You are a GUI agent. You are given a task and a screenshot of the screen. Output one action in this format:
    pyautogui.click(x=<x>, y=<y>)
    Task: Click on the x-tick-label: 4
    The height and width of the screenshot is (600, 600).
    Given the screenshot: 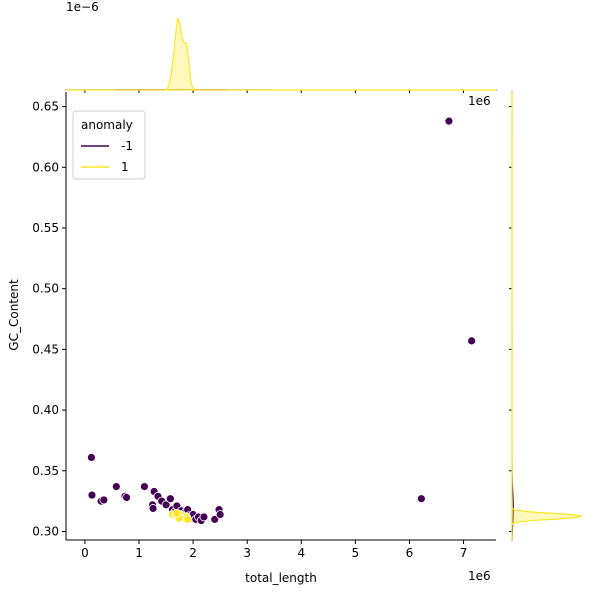 What is the action you would take?
    pyautogui.click(x=301, y=553)
    